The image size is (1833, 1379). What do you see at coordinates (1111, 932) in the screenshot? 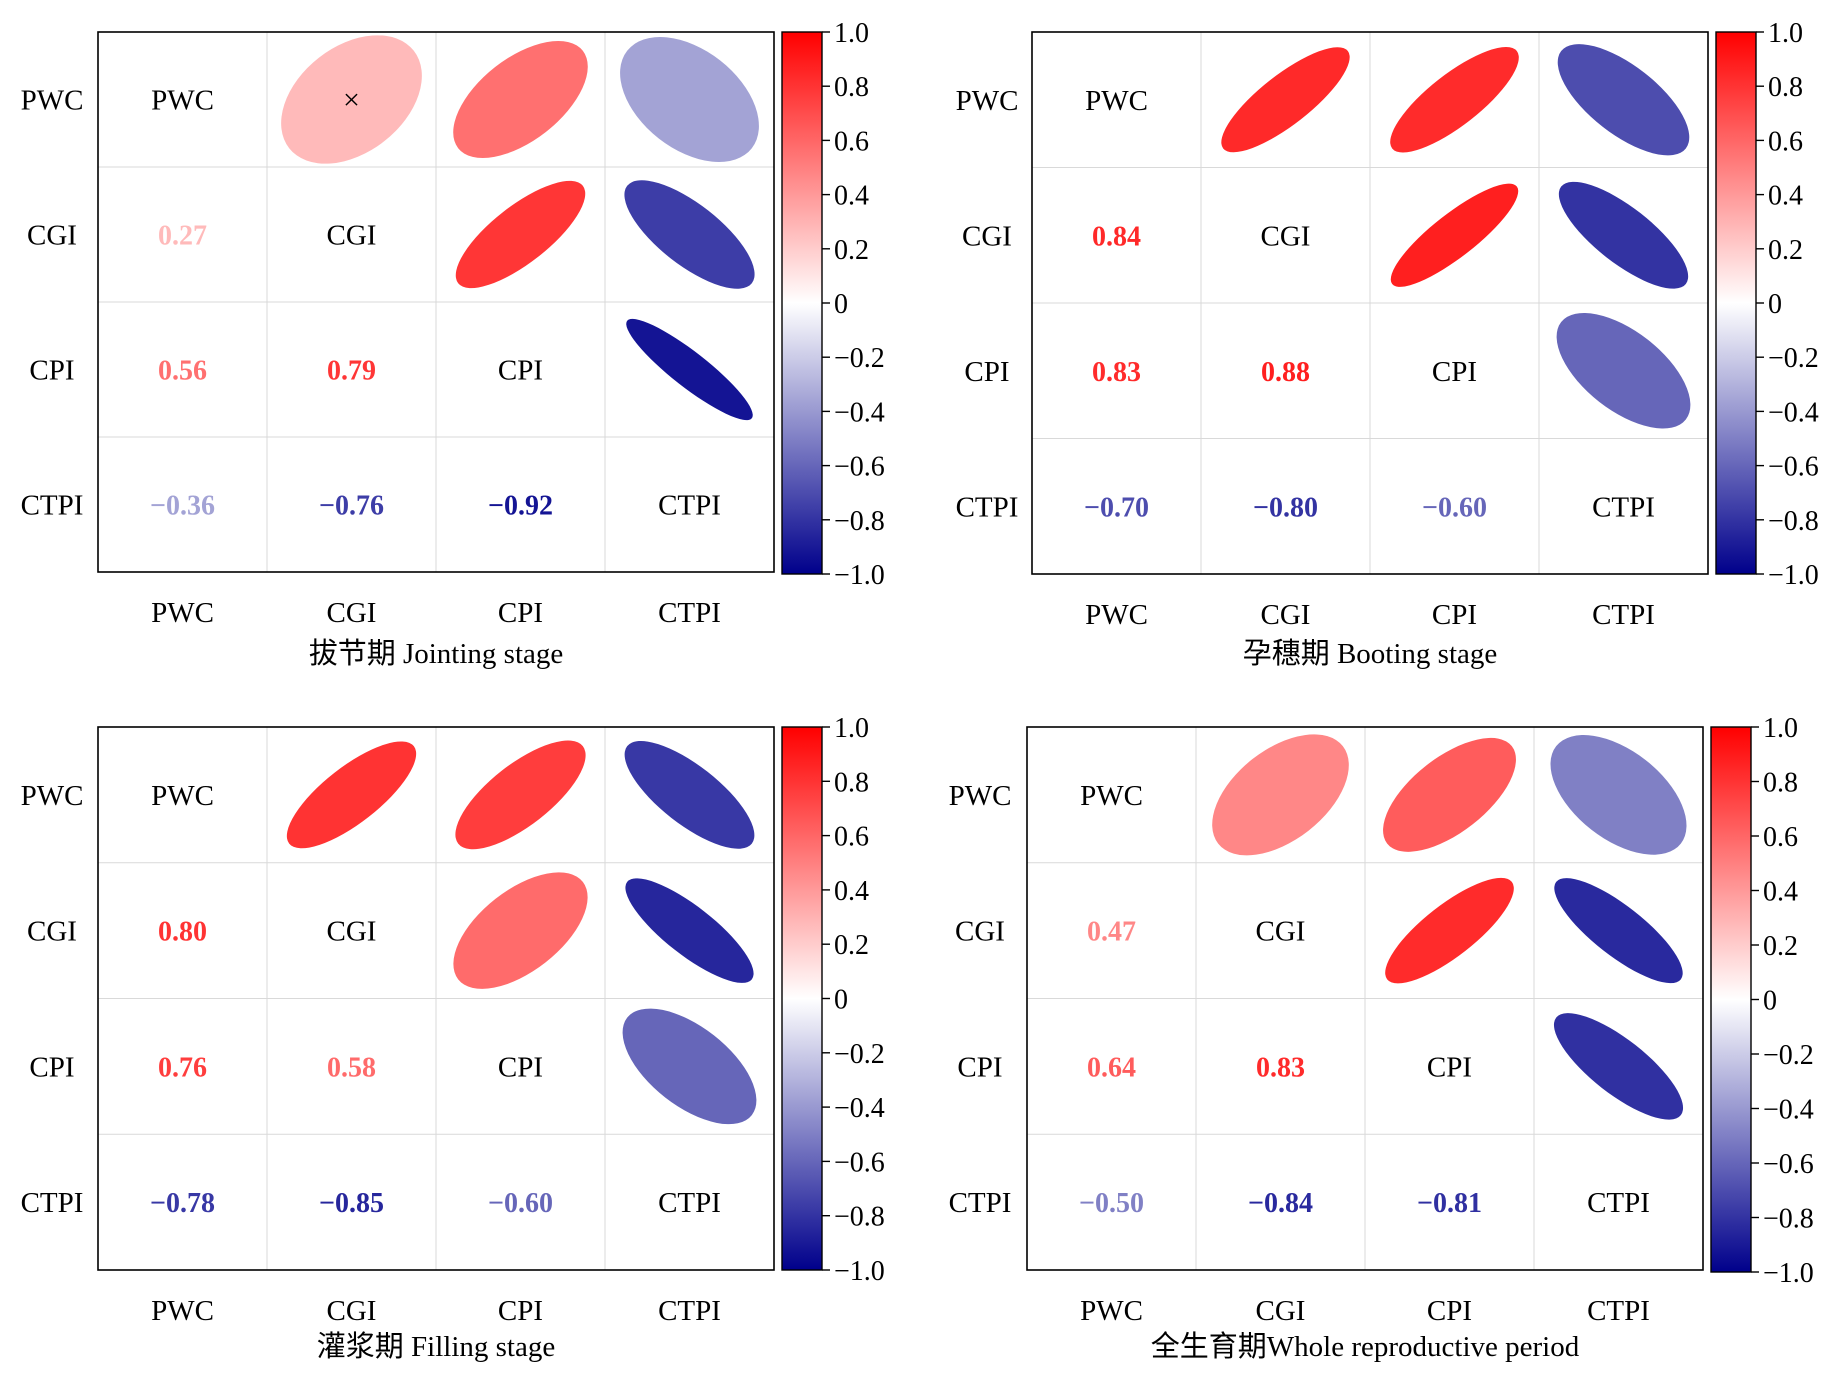
I see `correlation-value-label: 0.47` at bounding box center [1111, 932].